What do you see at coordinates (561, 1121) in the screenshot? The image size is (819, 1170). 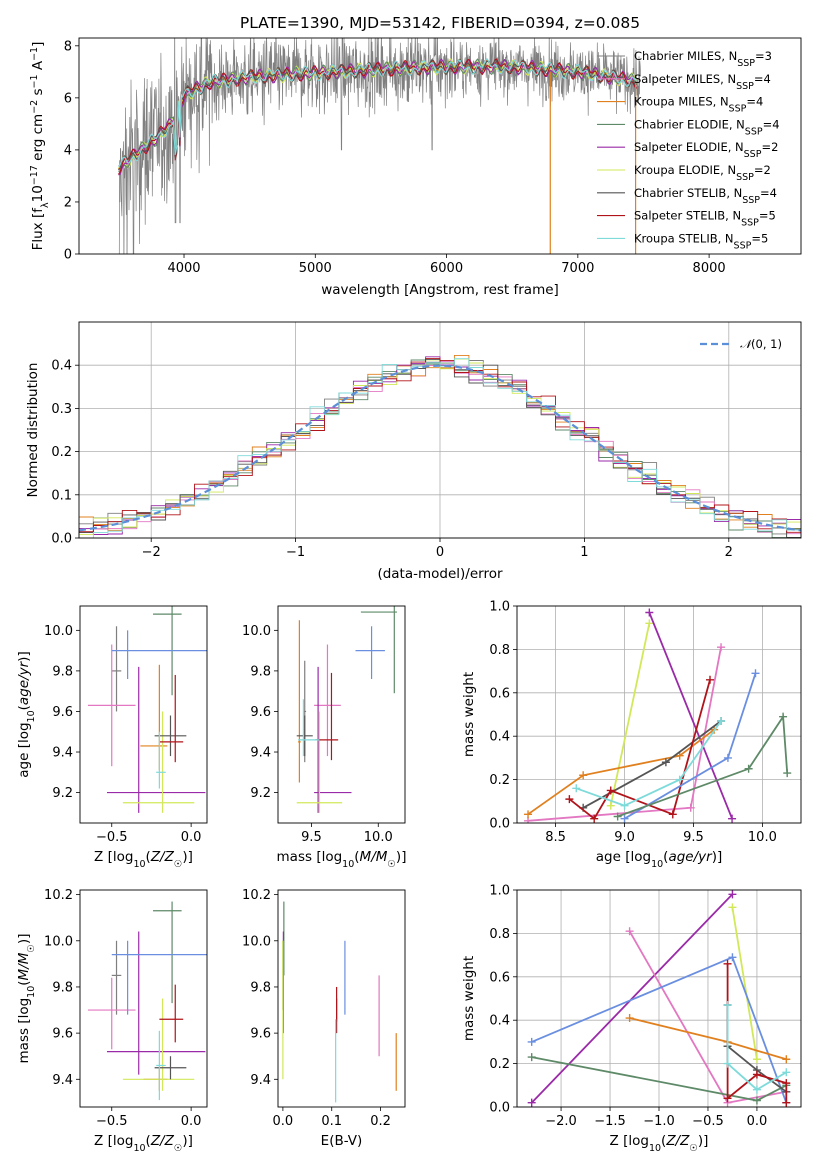 I see `x-tick-label: −2.0` at bounding box center [561, 1121].